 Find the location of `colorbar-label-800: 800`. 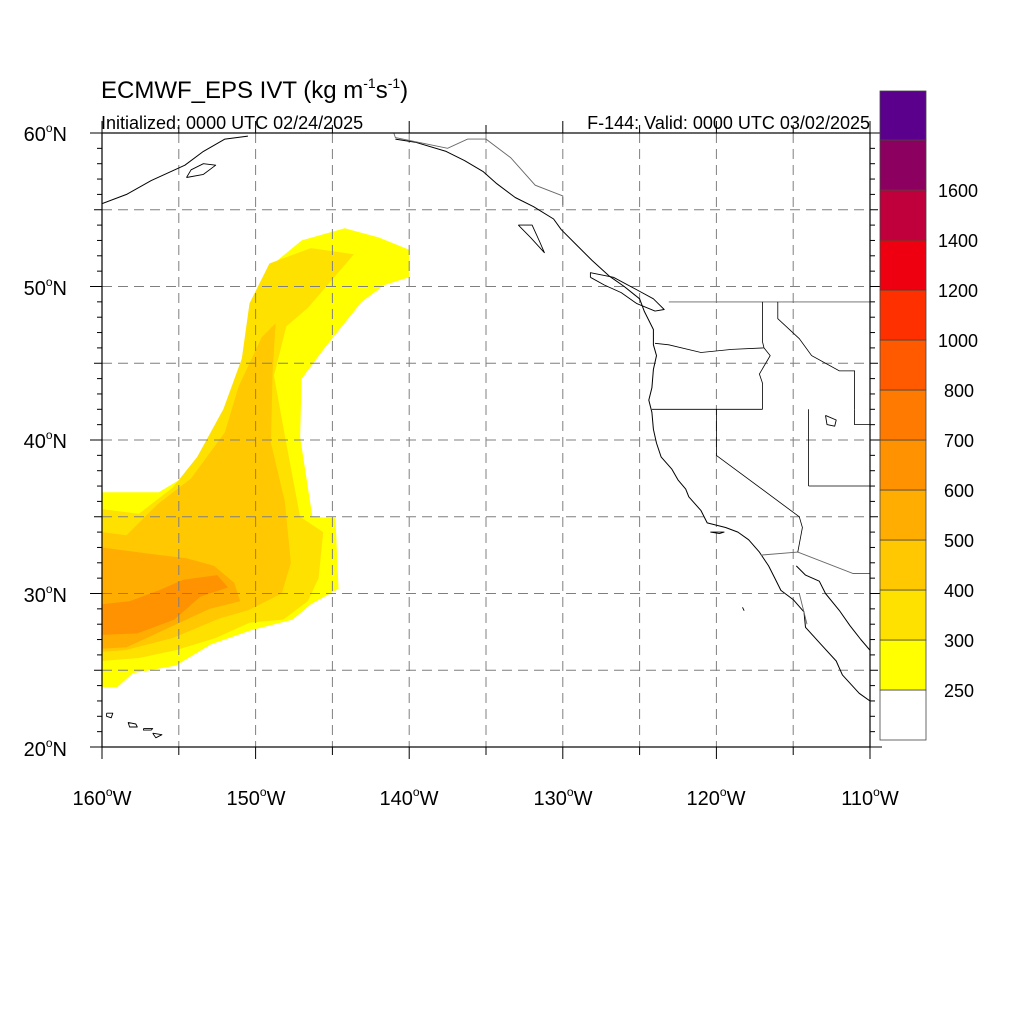

colorbar-label-800: 800 is located at coordinates (959, 391).